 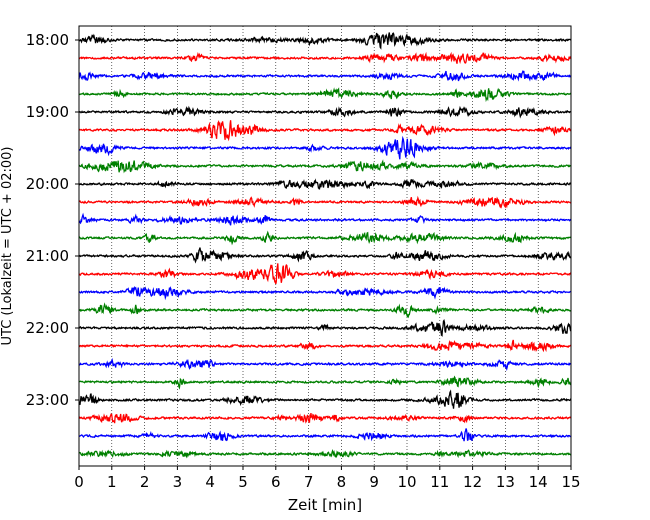 What do you see at coordinates (47, 328) in the screenshot?
I see `y-tick-label: 22:00` at bounding box center [47, 328].